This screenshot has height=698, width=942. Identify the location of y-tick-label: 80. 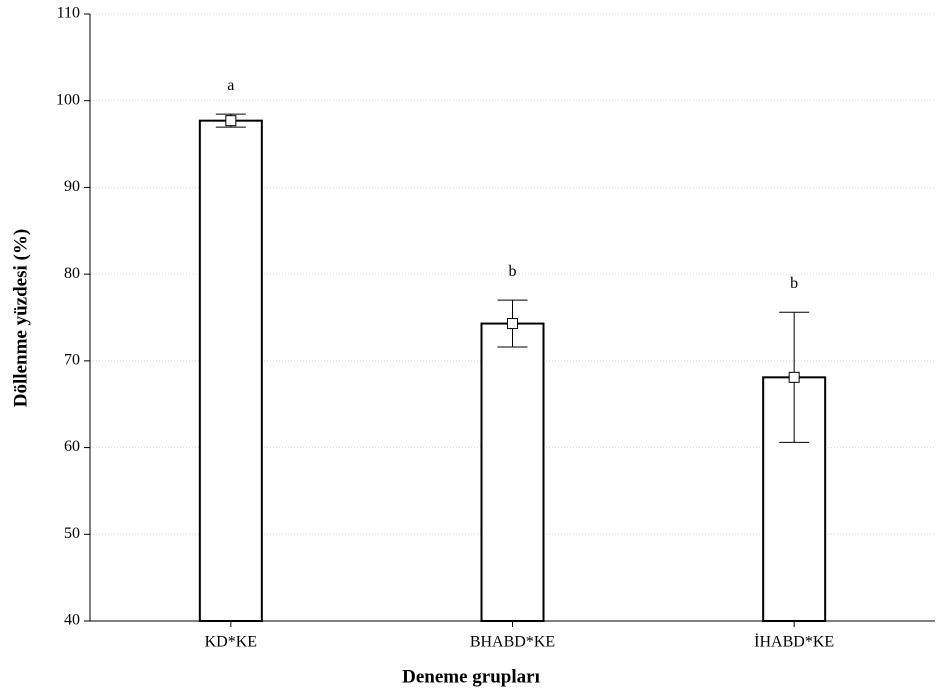
(72, 273).